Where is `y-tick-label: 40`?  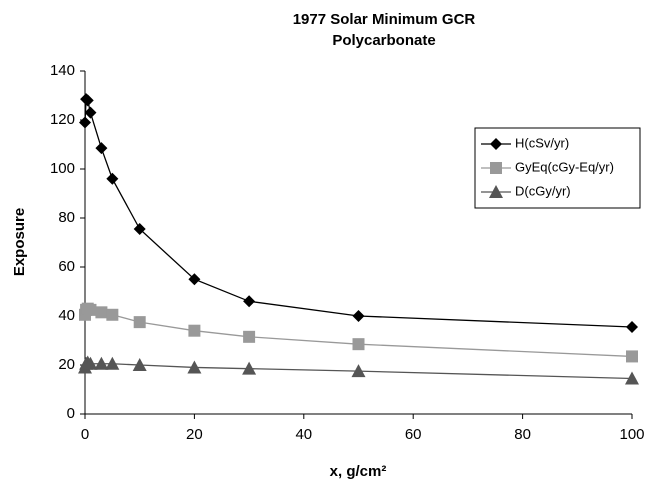 y-tick-label: 40 is located at coordinates (66, 315).